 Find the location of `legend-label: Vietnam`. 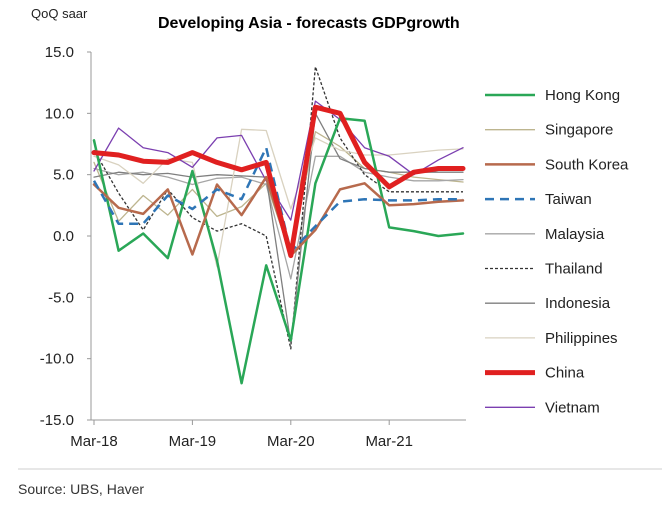

legend-label: Vietnam is located at coordinates (572, 407).